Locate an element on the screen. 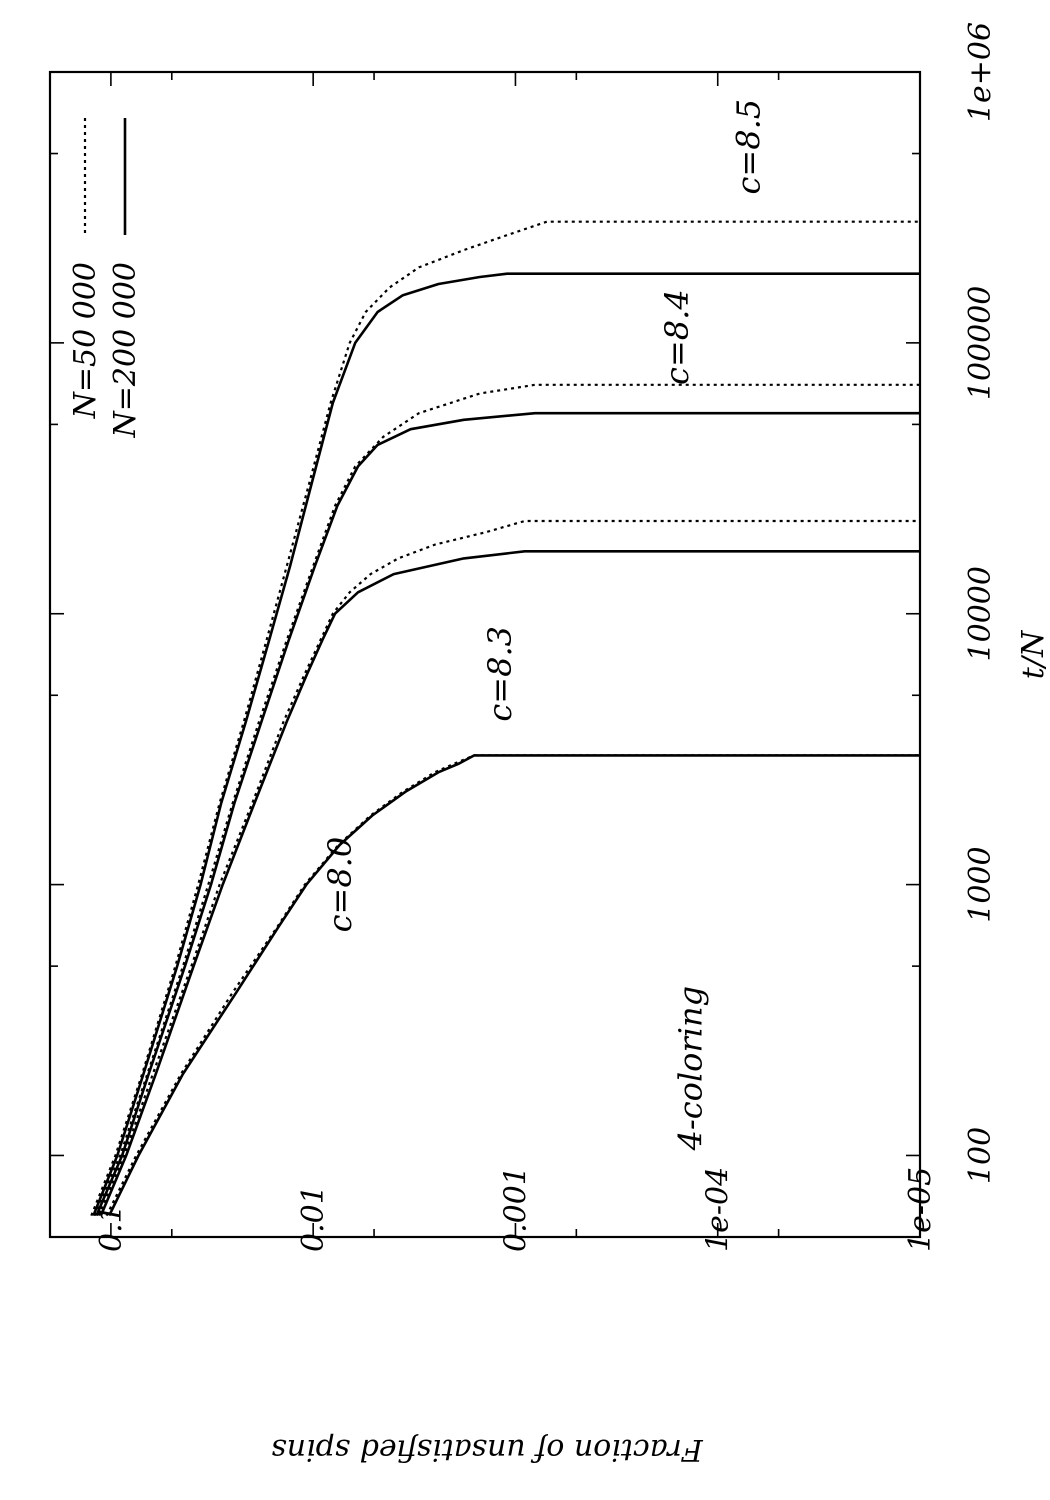 The height and width of the screenshot is (1500, 1050). y-axis-label: Fraction of unsatisfied spins is located at coordinates (487, 1449).